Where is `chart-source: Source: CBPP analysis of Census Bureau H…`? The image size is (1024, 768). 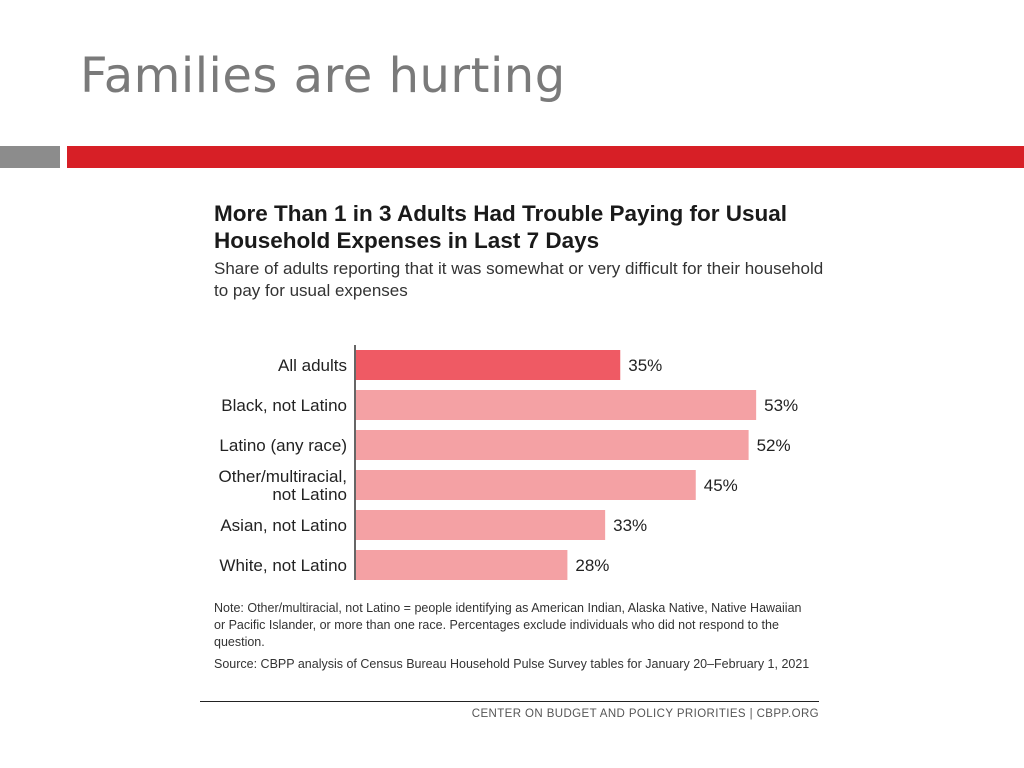 chart-source: Source: CBPP analysis of Census Bureau H… is located at coordinates (512, 664).